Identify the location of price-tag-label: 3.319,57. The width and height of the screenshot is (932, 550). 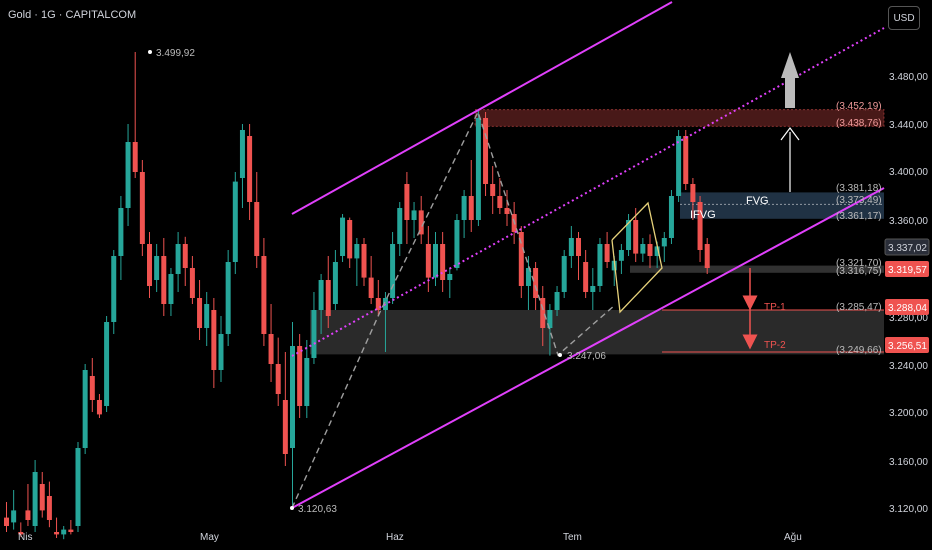
(907, 270).